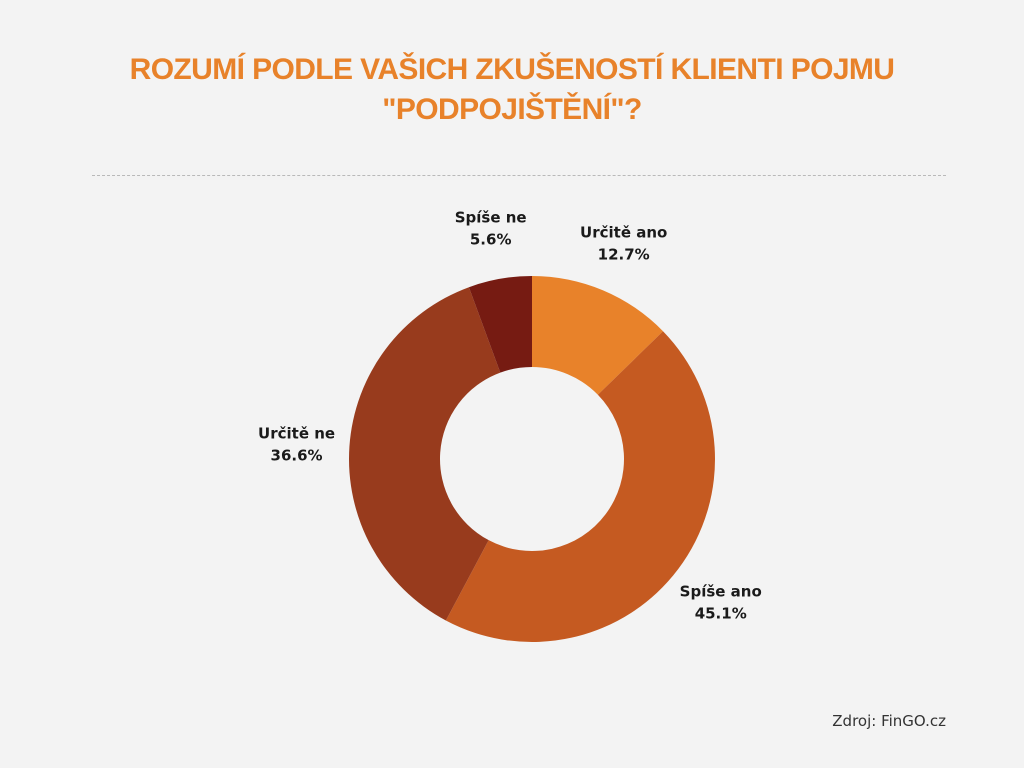 Image resolution: width=1024 pixels, height=768 pixels. I want to click on slice-category-label: Spíše ano, so click(721, 592).